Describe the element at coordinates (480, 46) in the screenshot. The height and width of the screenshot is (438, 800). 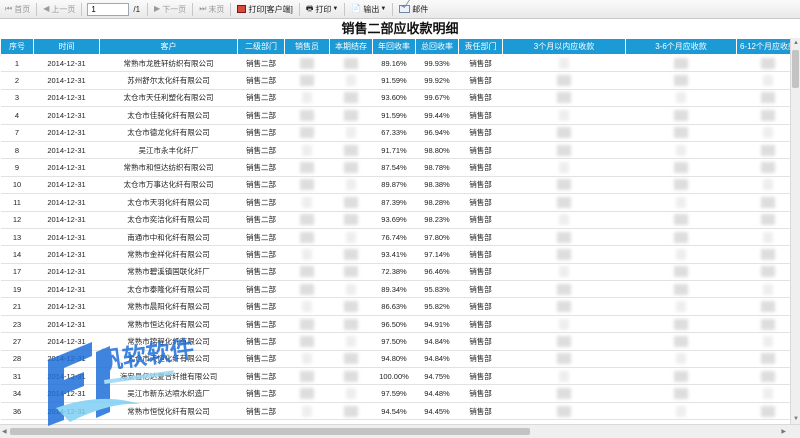
I see `column-header: 责任部门` at that location.